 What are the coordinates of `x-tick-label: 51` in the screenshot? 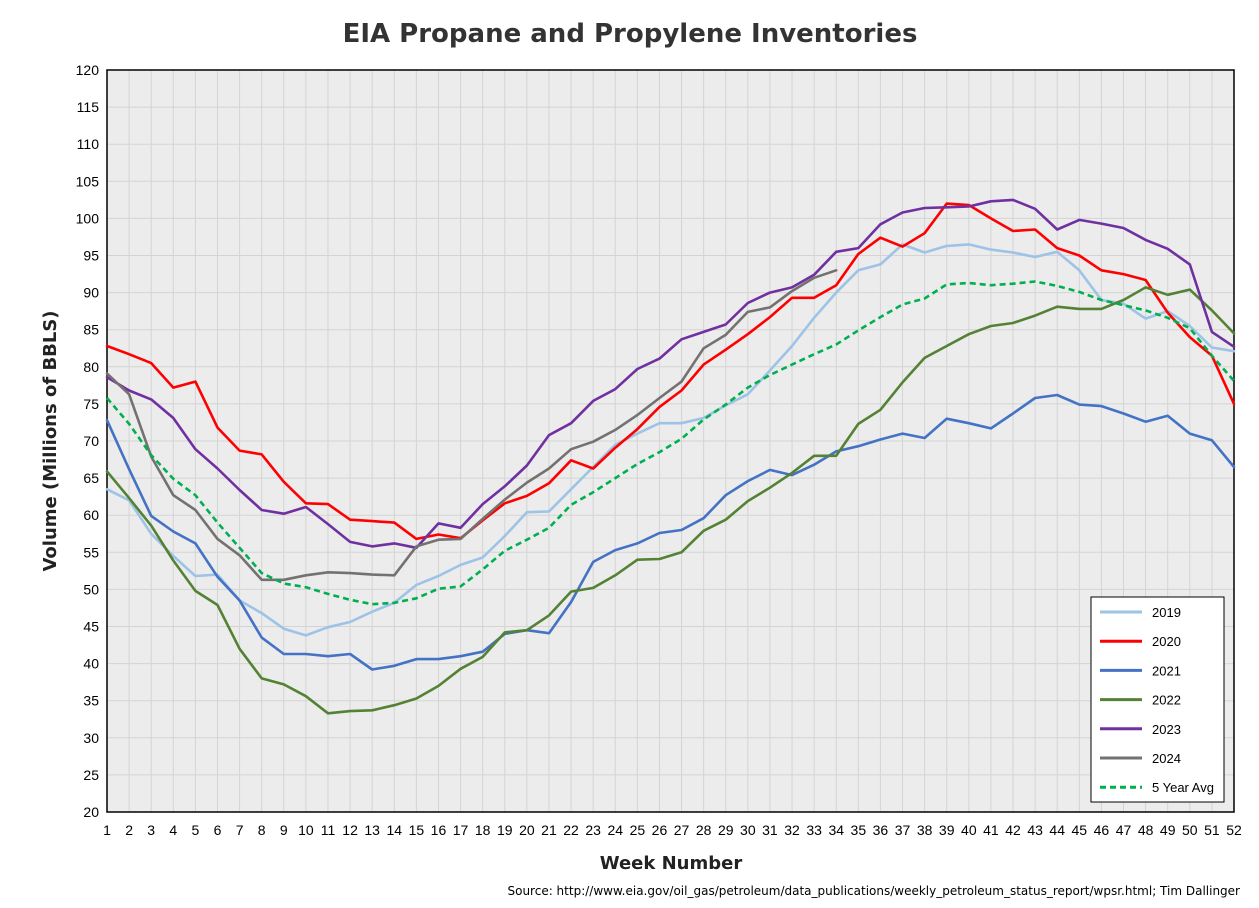 It's located at (1212, 830).